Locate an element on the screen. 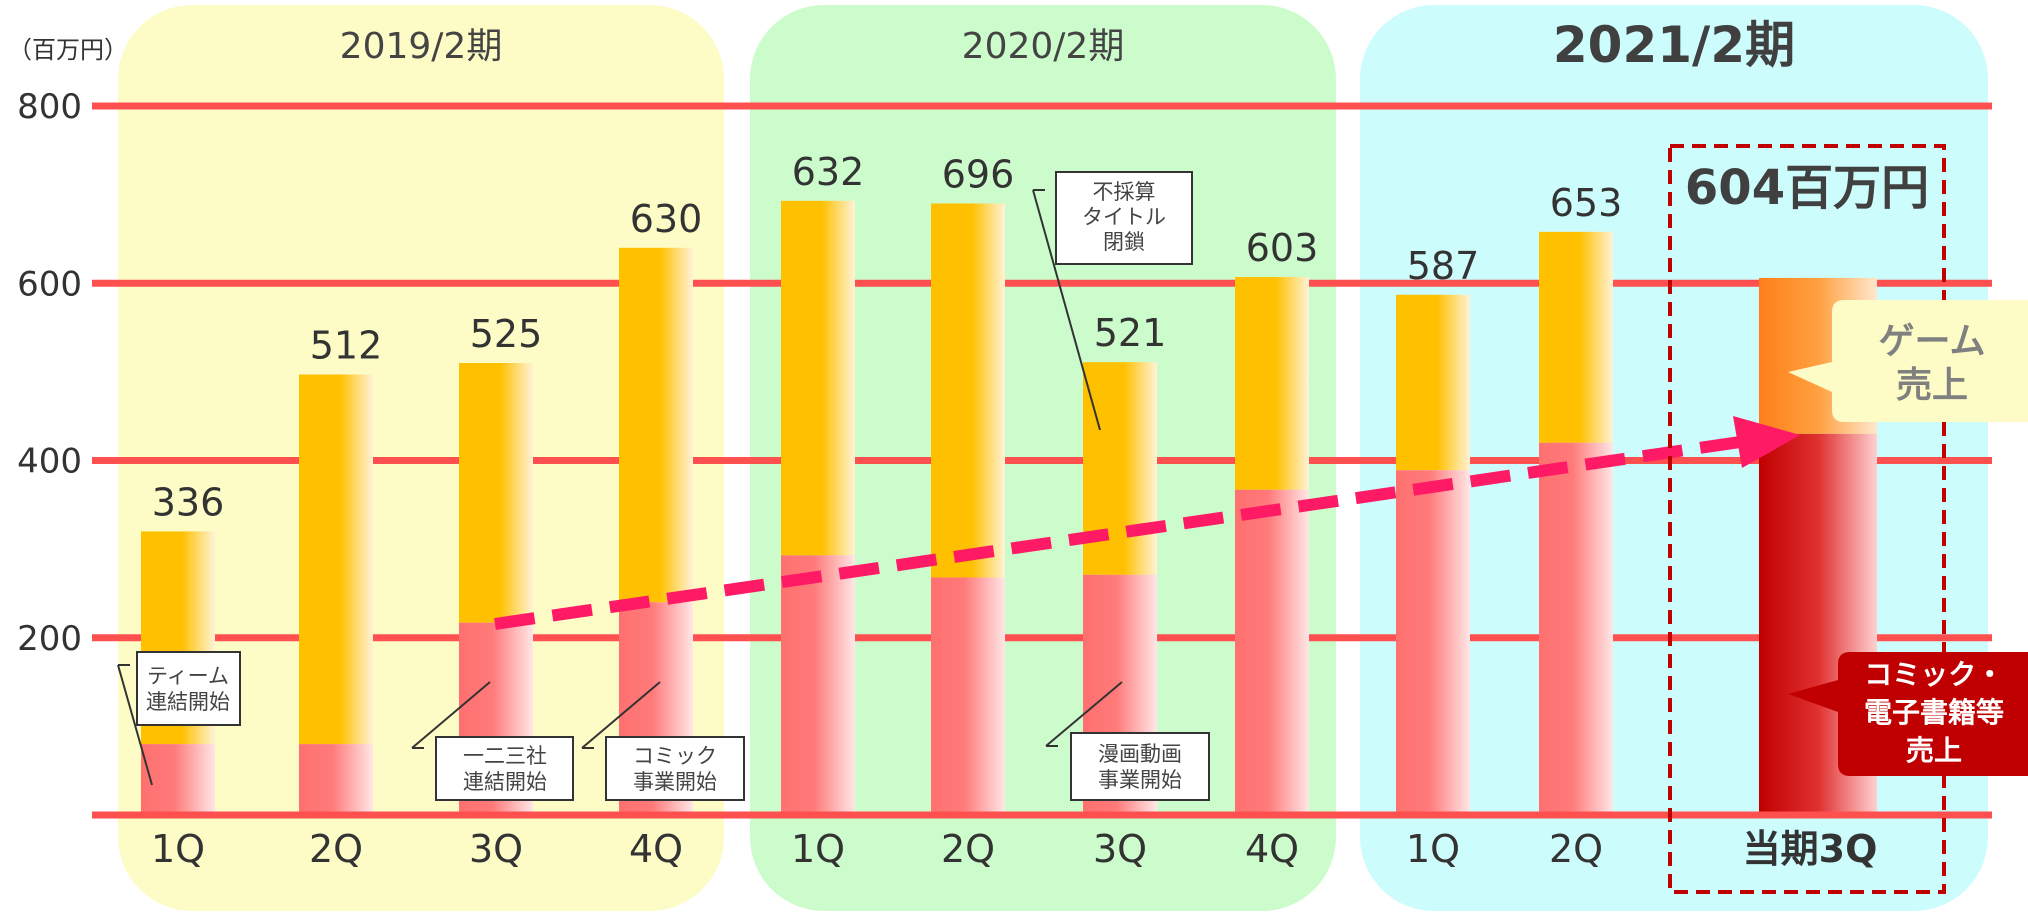  x-tick-label-8: 4Q is located at coordinates (1272, 849).